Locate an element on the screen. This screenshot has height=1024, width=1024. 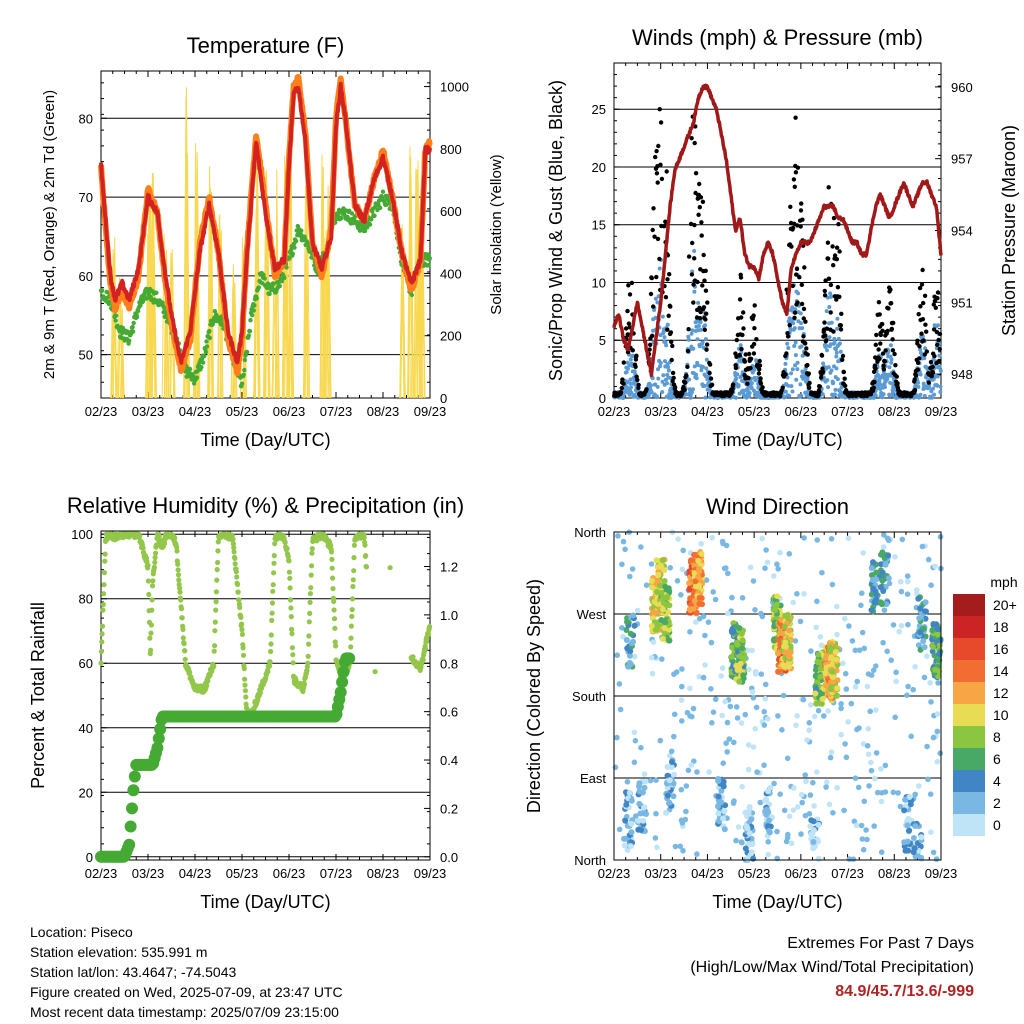
rh-series is located at coordinates (265, 625).